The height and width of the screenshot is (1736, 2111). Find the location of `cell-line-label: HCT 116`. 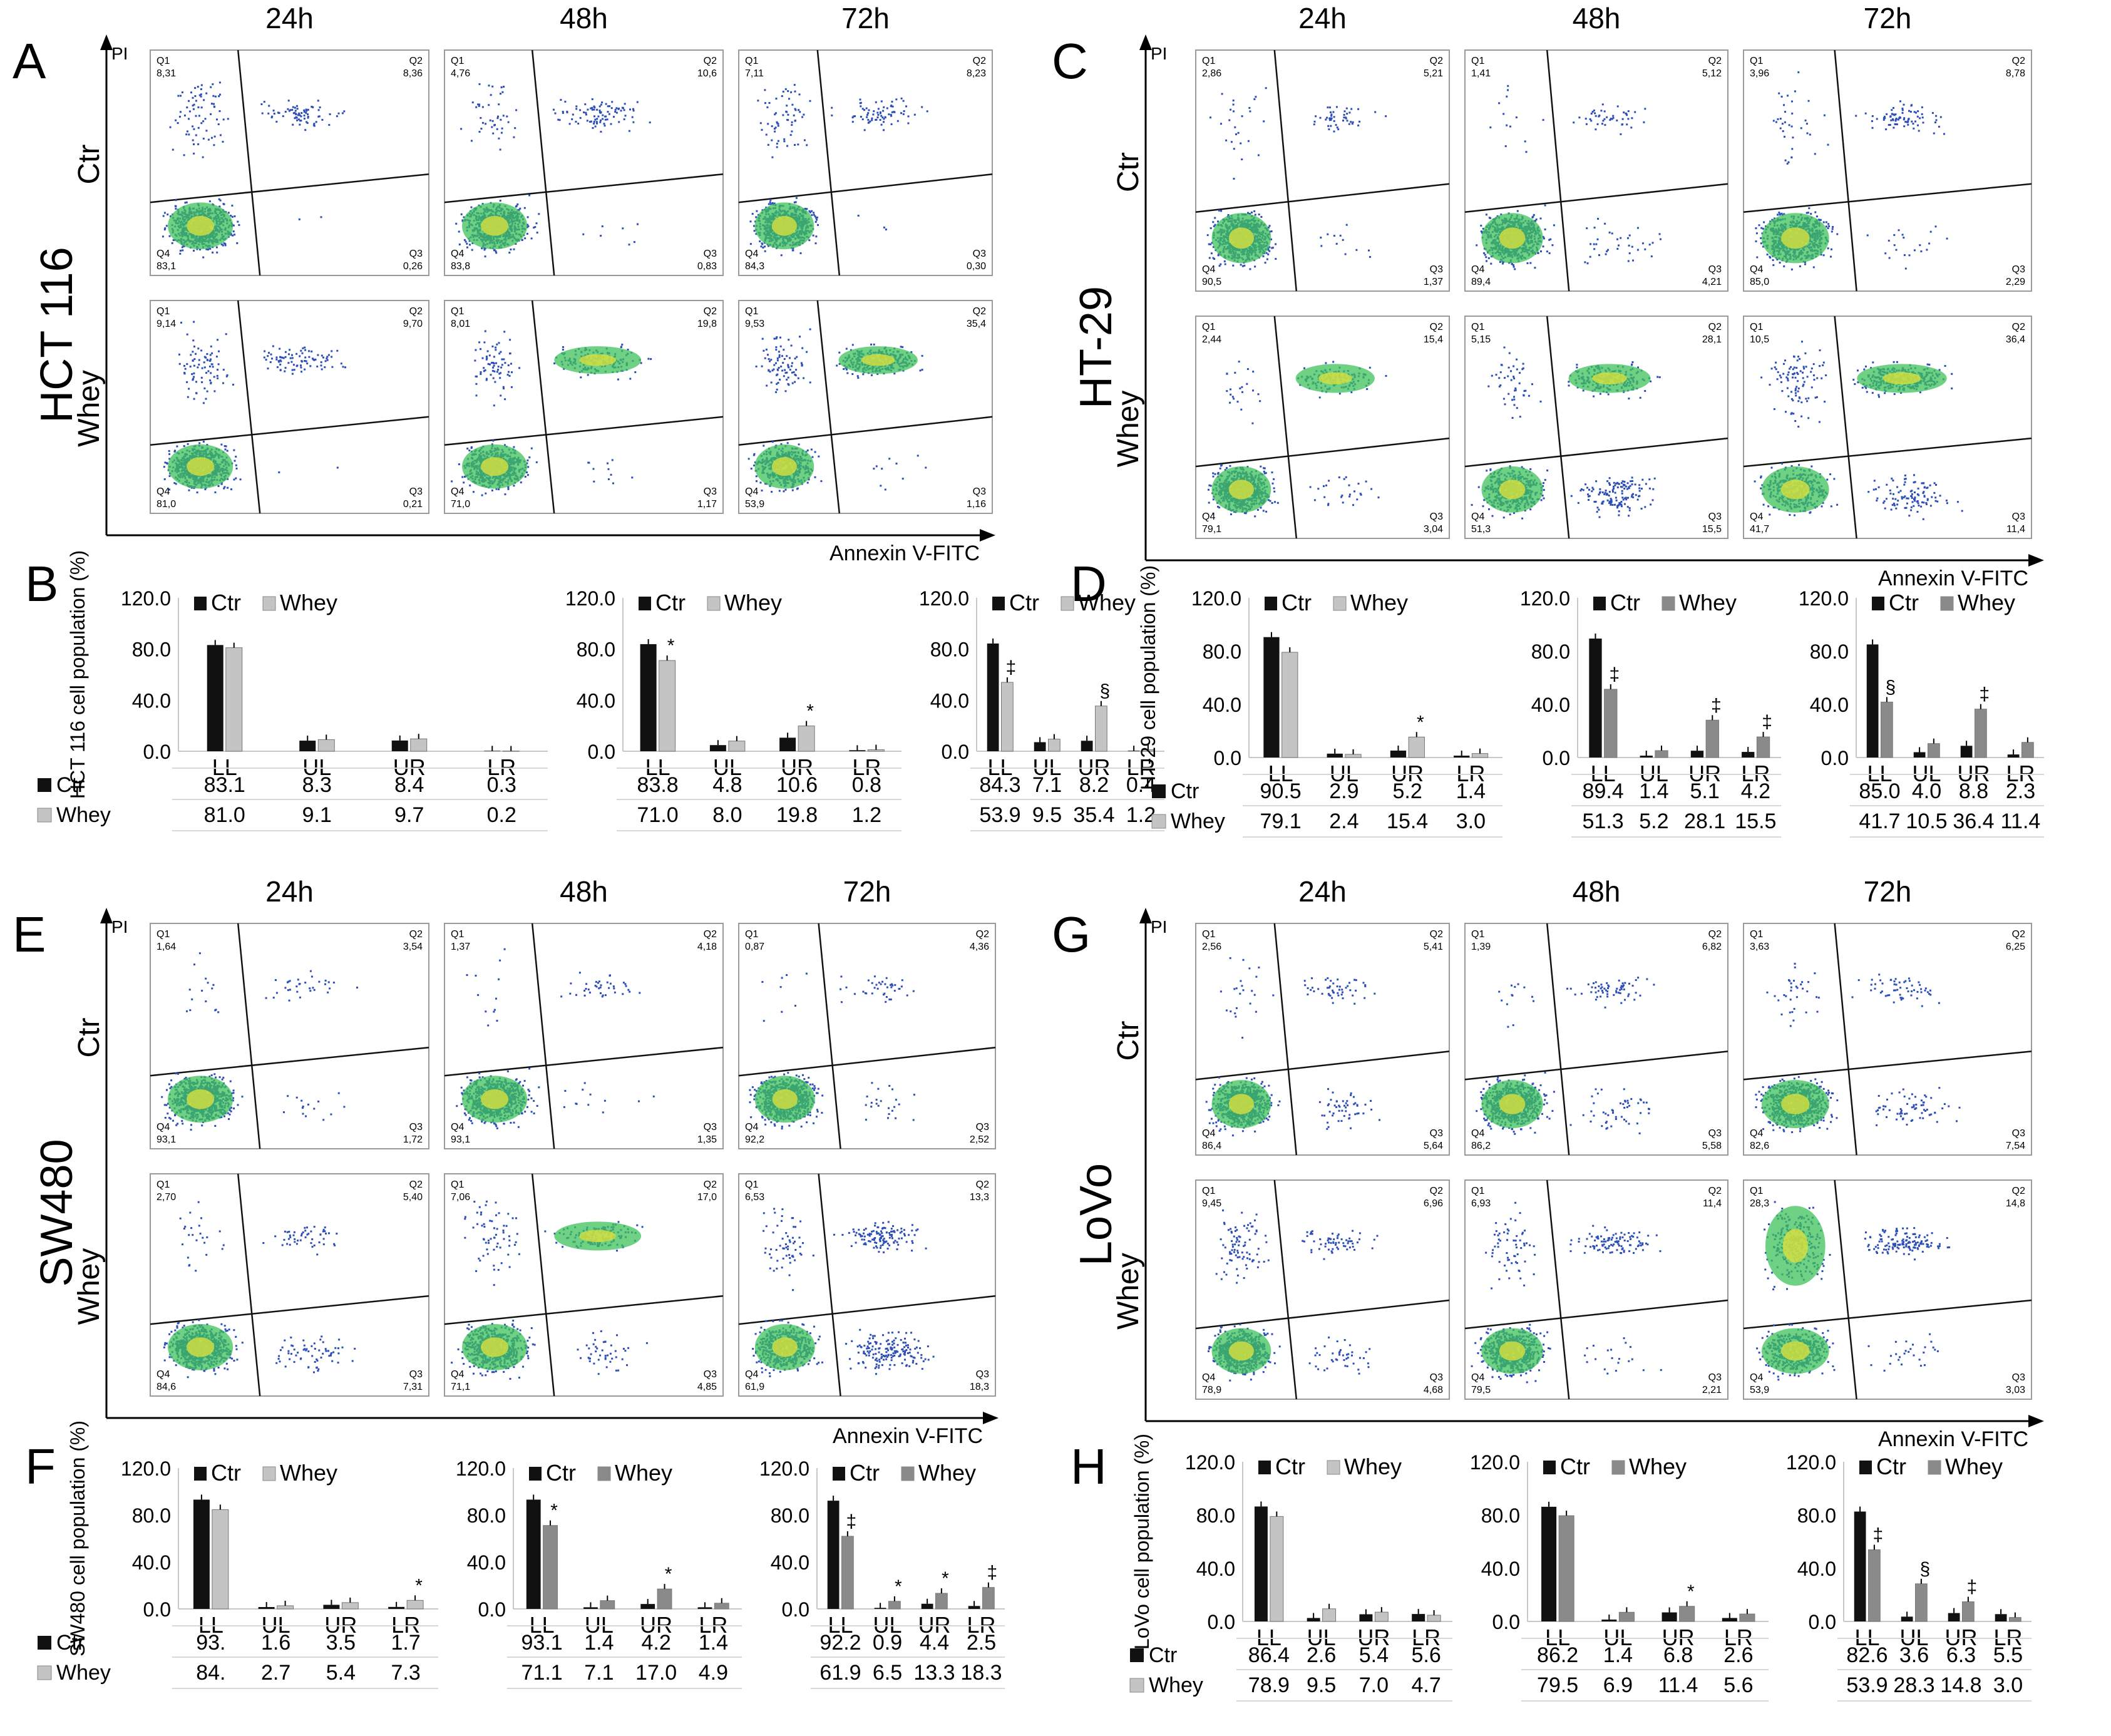

cell-line-label: HCT 116 is located at coordinates (57, 335).